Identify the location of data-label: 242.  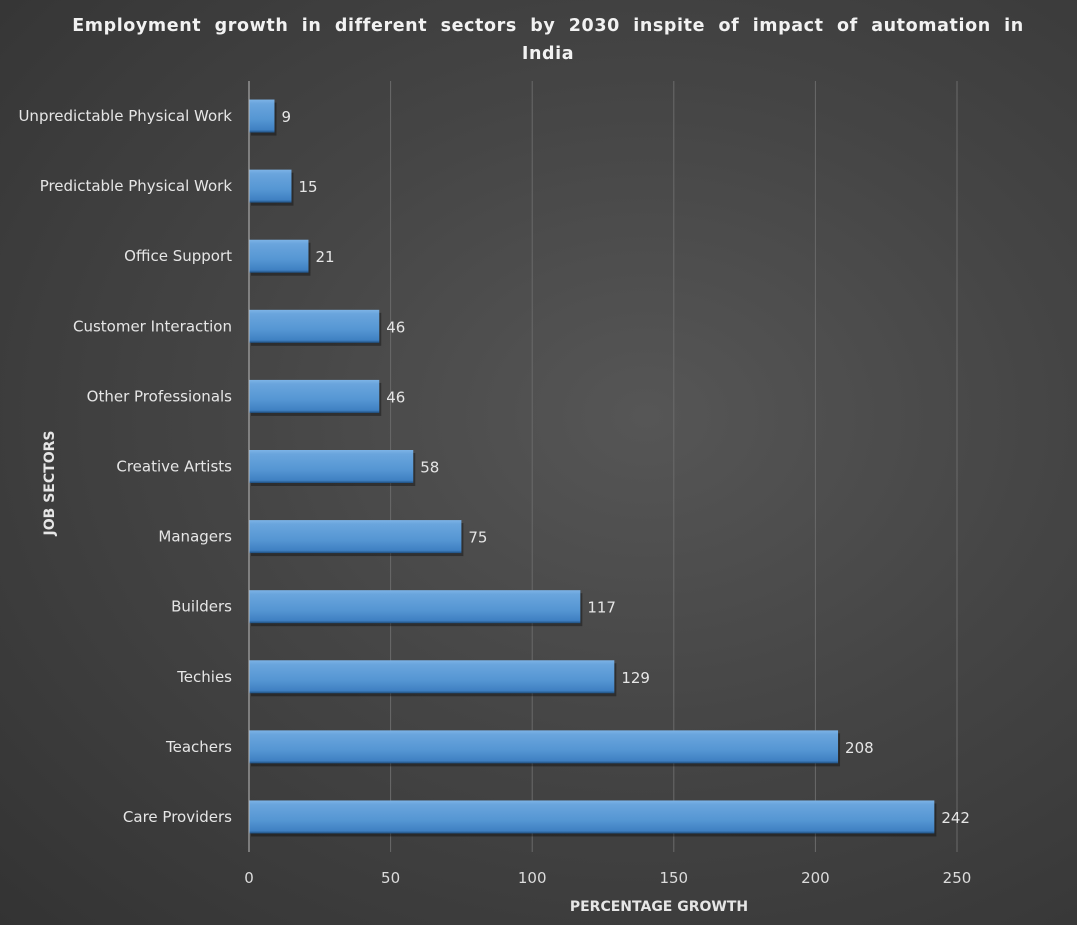
(955, 818).